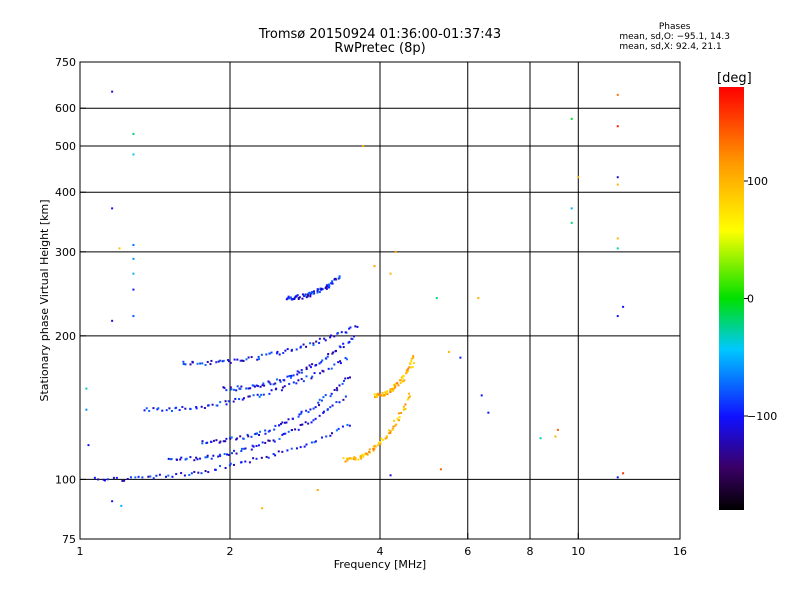  What do you see at coordinates (80, 551) in the screenshot?
I see `x-tick-label: 1` at bounding box center [80, 551].